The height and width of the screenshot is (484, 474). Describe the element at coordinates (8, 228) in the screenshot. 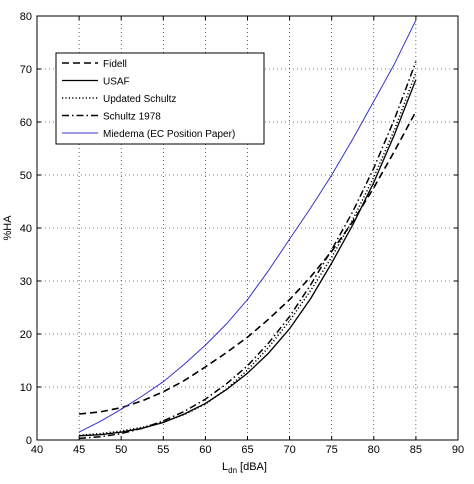

I see `y-axis-label: %HA` at that location.